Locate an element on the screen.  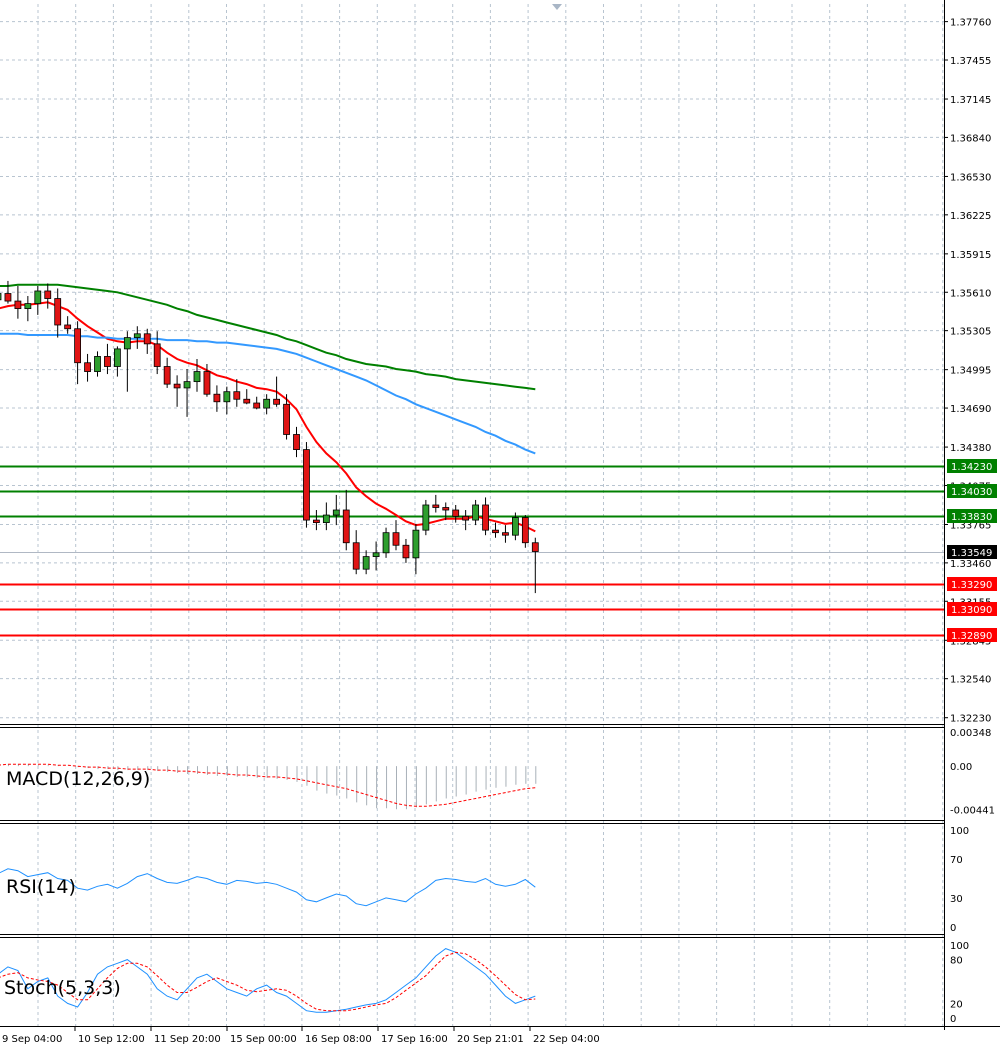
level-price-tag-label: 1.33830 is located at coordinates (971, 517).